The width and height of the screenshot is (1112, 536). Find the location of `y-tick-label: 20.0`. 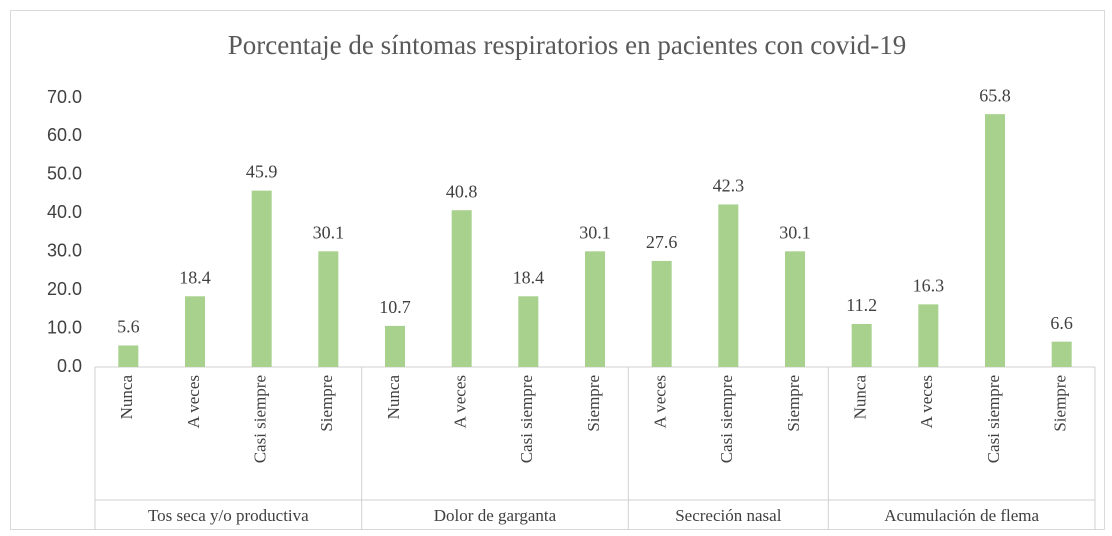

y-tick-label: 20.0 is located at coordinates (64, 289).